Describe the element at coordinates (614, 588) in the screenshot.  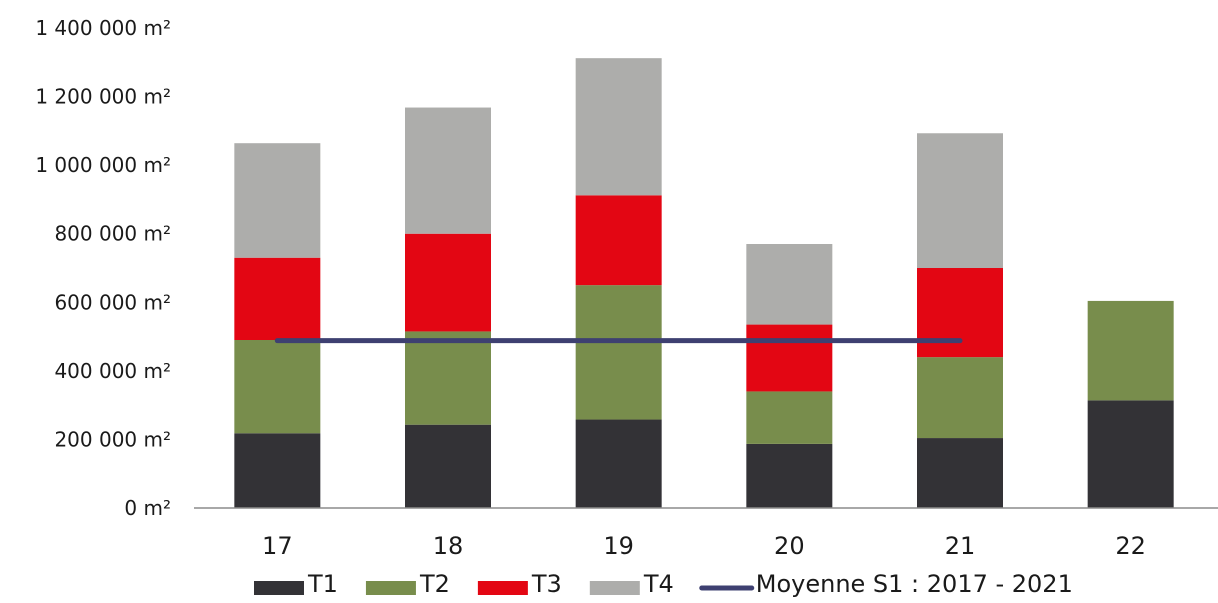
I see `legend-swatch-t4` at that location.